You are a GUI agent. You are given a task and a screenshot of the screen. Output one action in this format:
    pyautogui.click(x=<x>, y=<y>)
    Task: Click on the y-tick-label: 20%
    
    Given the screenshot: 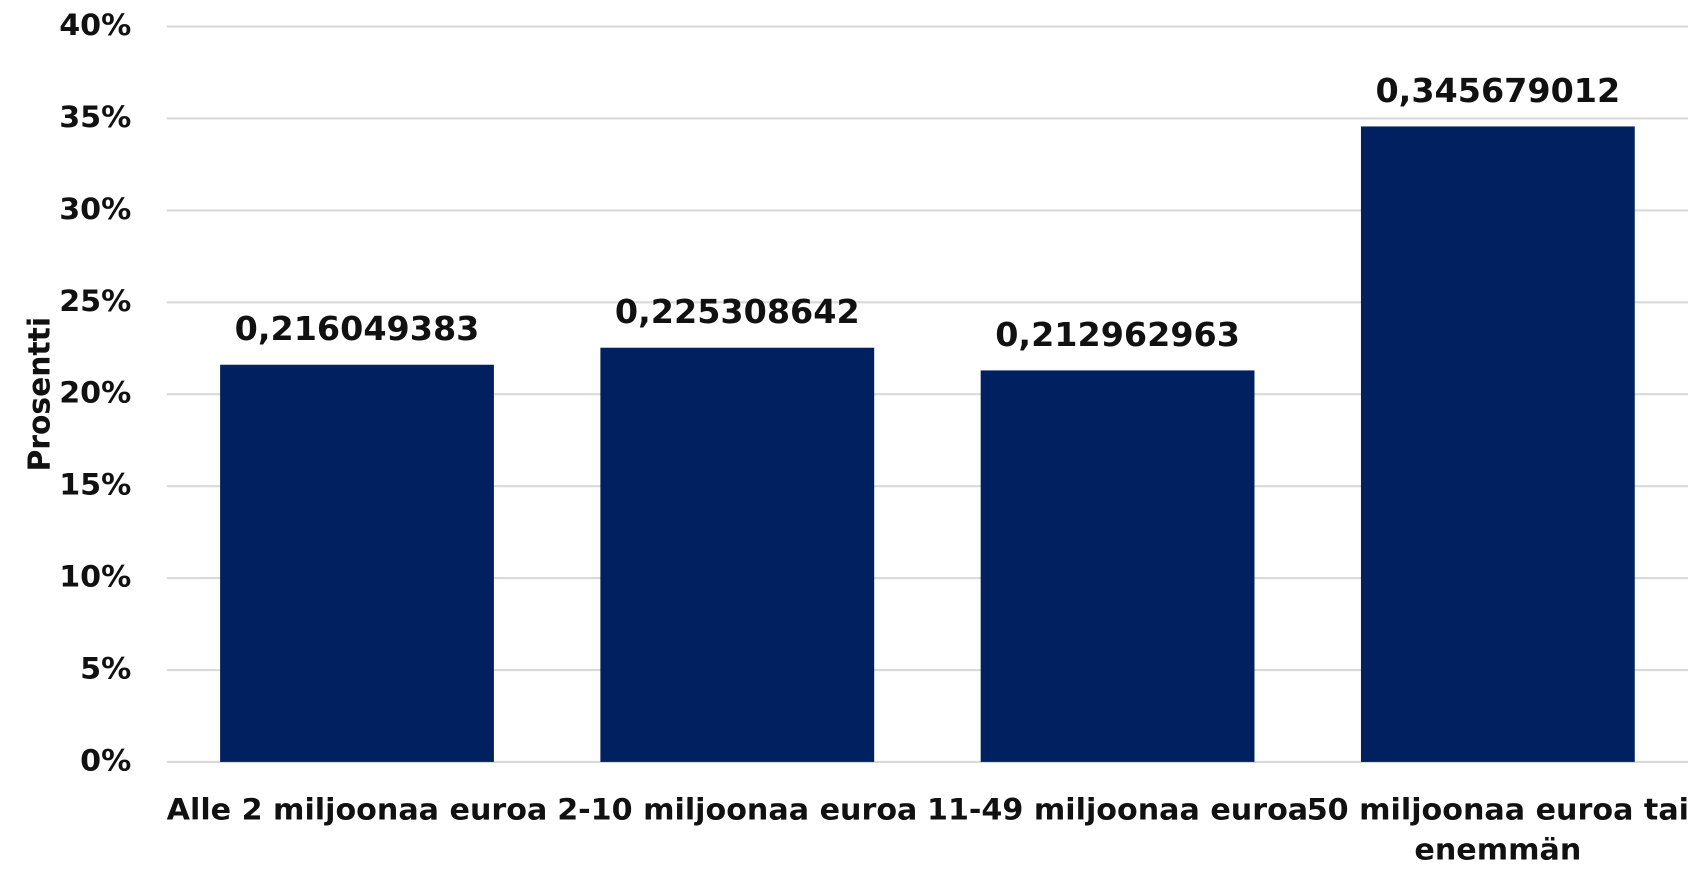 What is the action you would take?
    pyautogui.click(x=95, y=393)
    